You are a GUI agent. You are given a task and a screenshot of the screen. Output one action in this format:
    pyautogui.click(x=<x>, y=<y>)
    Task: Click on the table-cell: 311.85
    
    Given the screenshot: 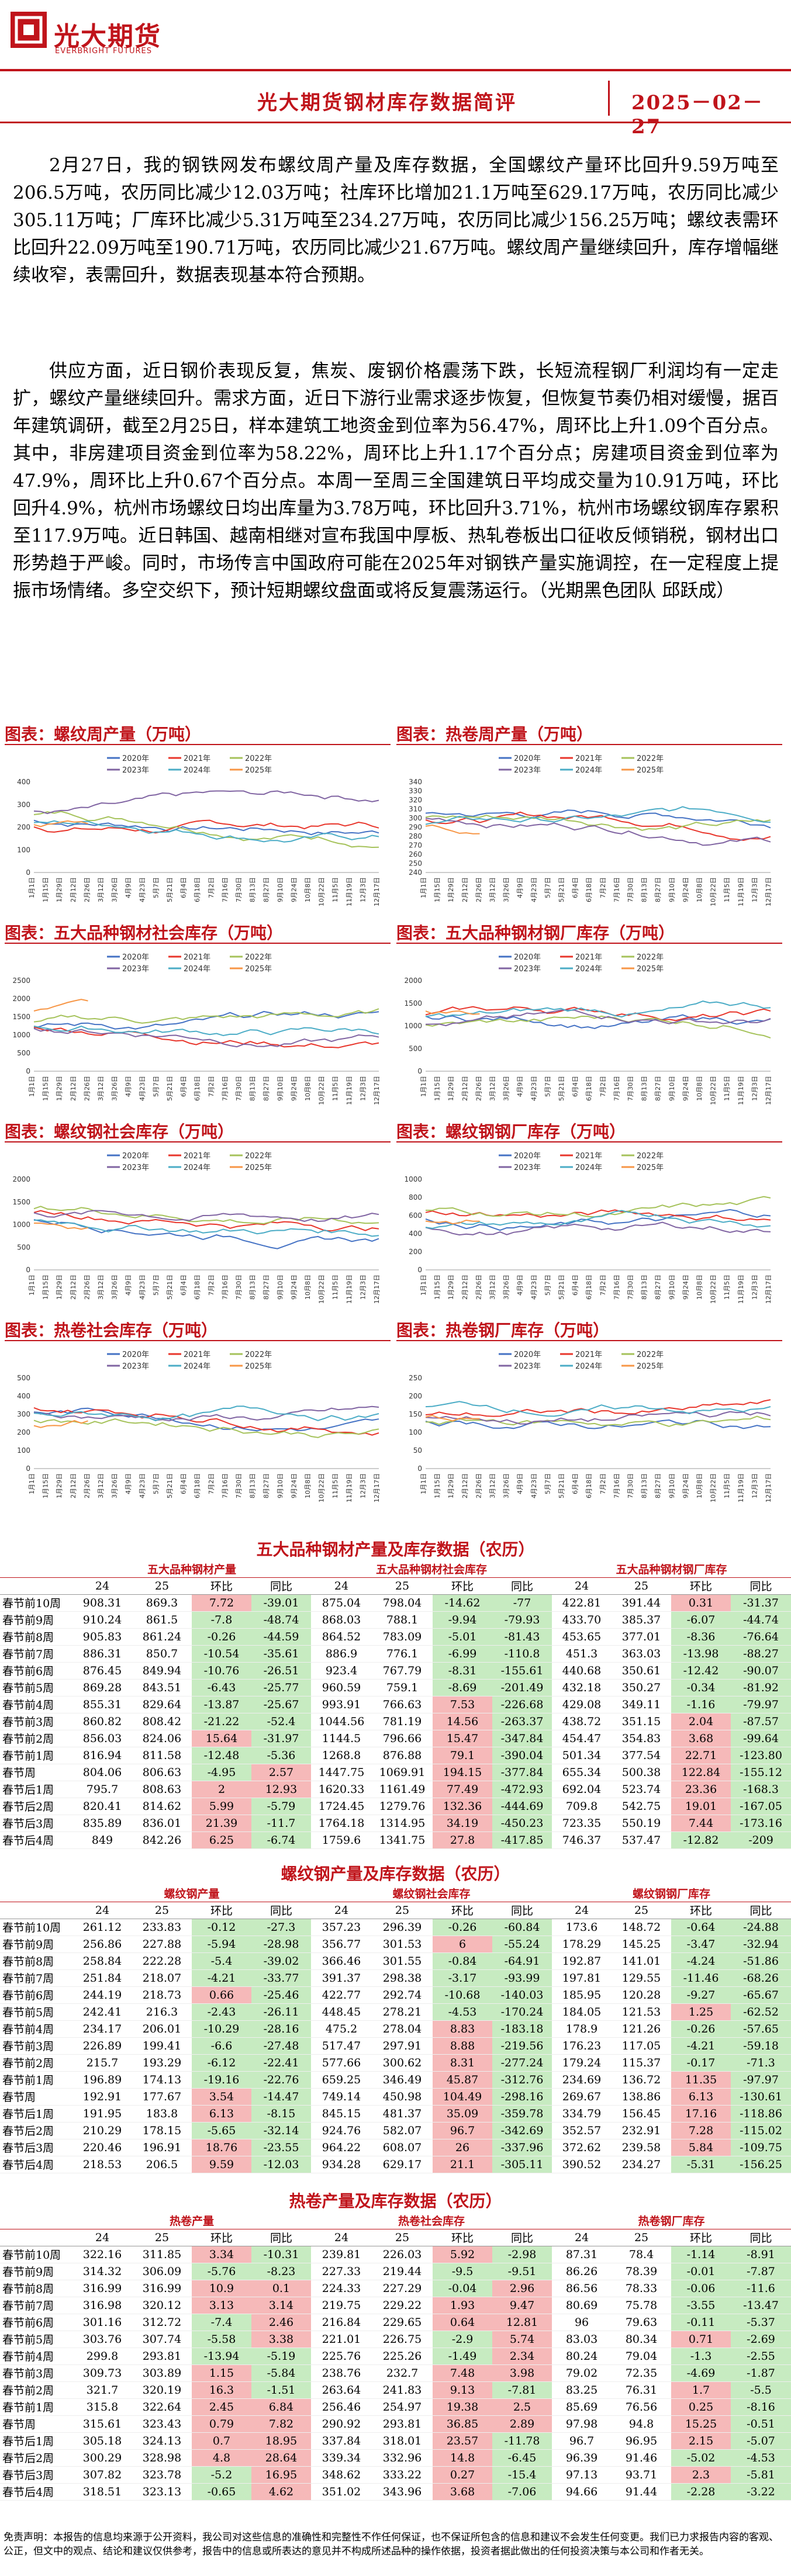 What is the action you would take?
    pyautogui.click(x=162, y=2254)
    